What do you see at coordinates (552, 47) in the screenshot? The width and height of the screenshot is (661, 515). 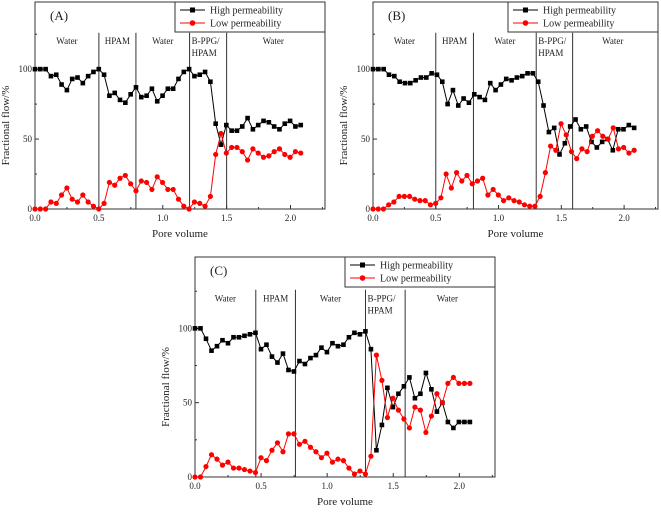 I see `stage-label: B-PPG/HPAM` at bounding box center [552, 47].